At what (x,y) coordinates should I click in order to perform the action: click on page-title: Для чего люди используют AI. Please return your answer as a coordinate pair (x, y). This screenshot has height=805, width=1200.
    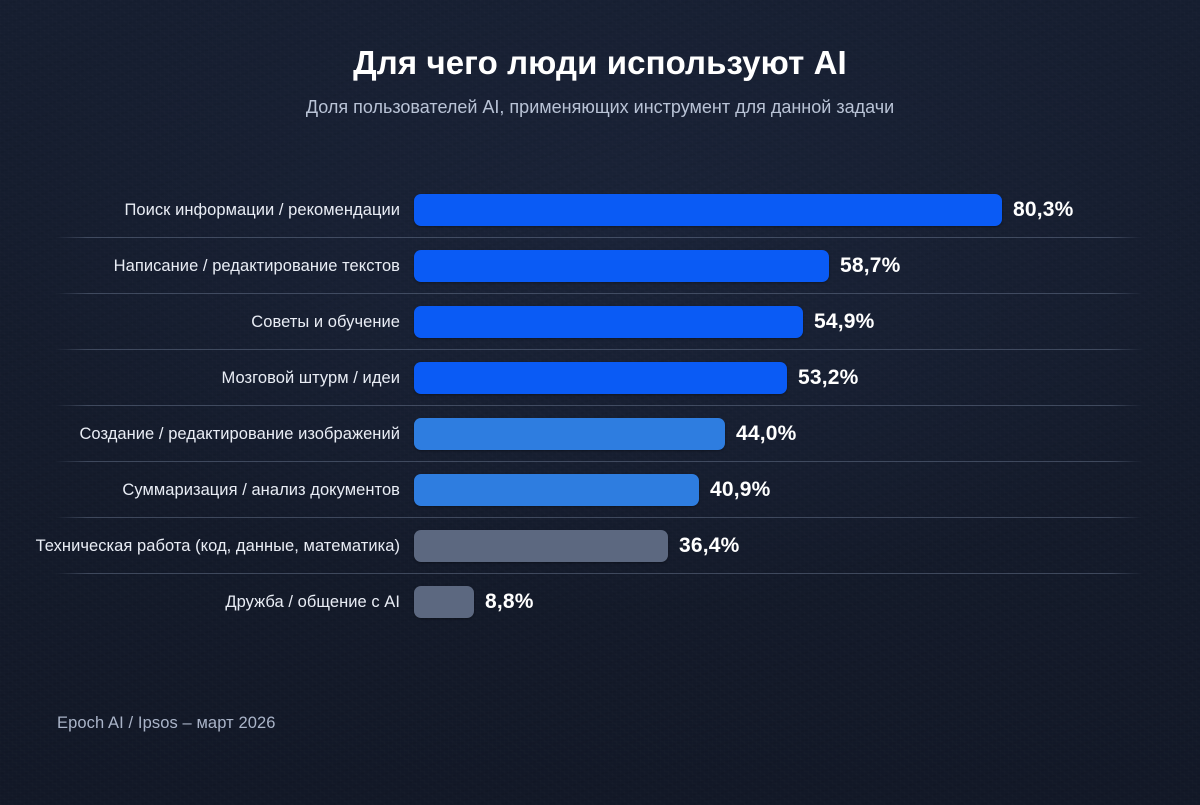
    Looking at the image, I should click on (600, 62).